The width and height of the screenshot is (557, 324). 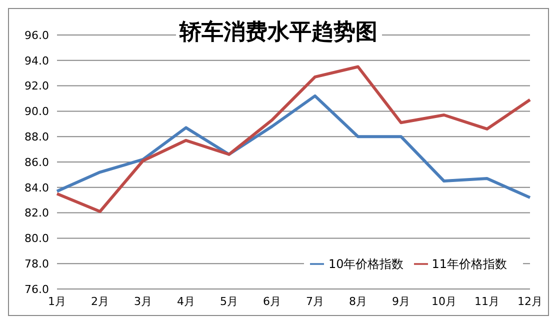 What do you see at coordinates (36, 86) in the screenshot?
I see `y-tick-label: 92.0` at bounding box center [36, 86].